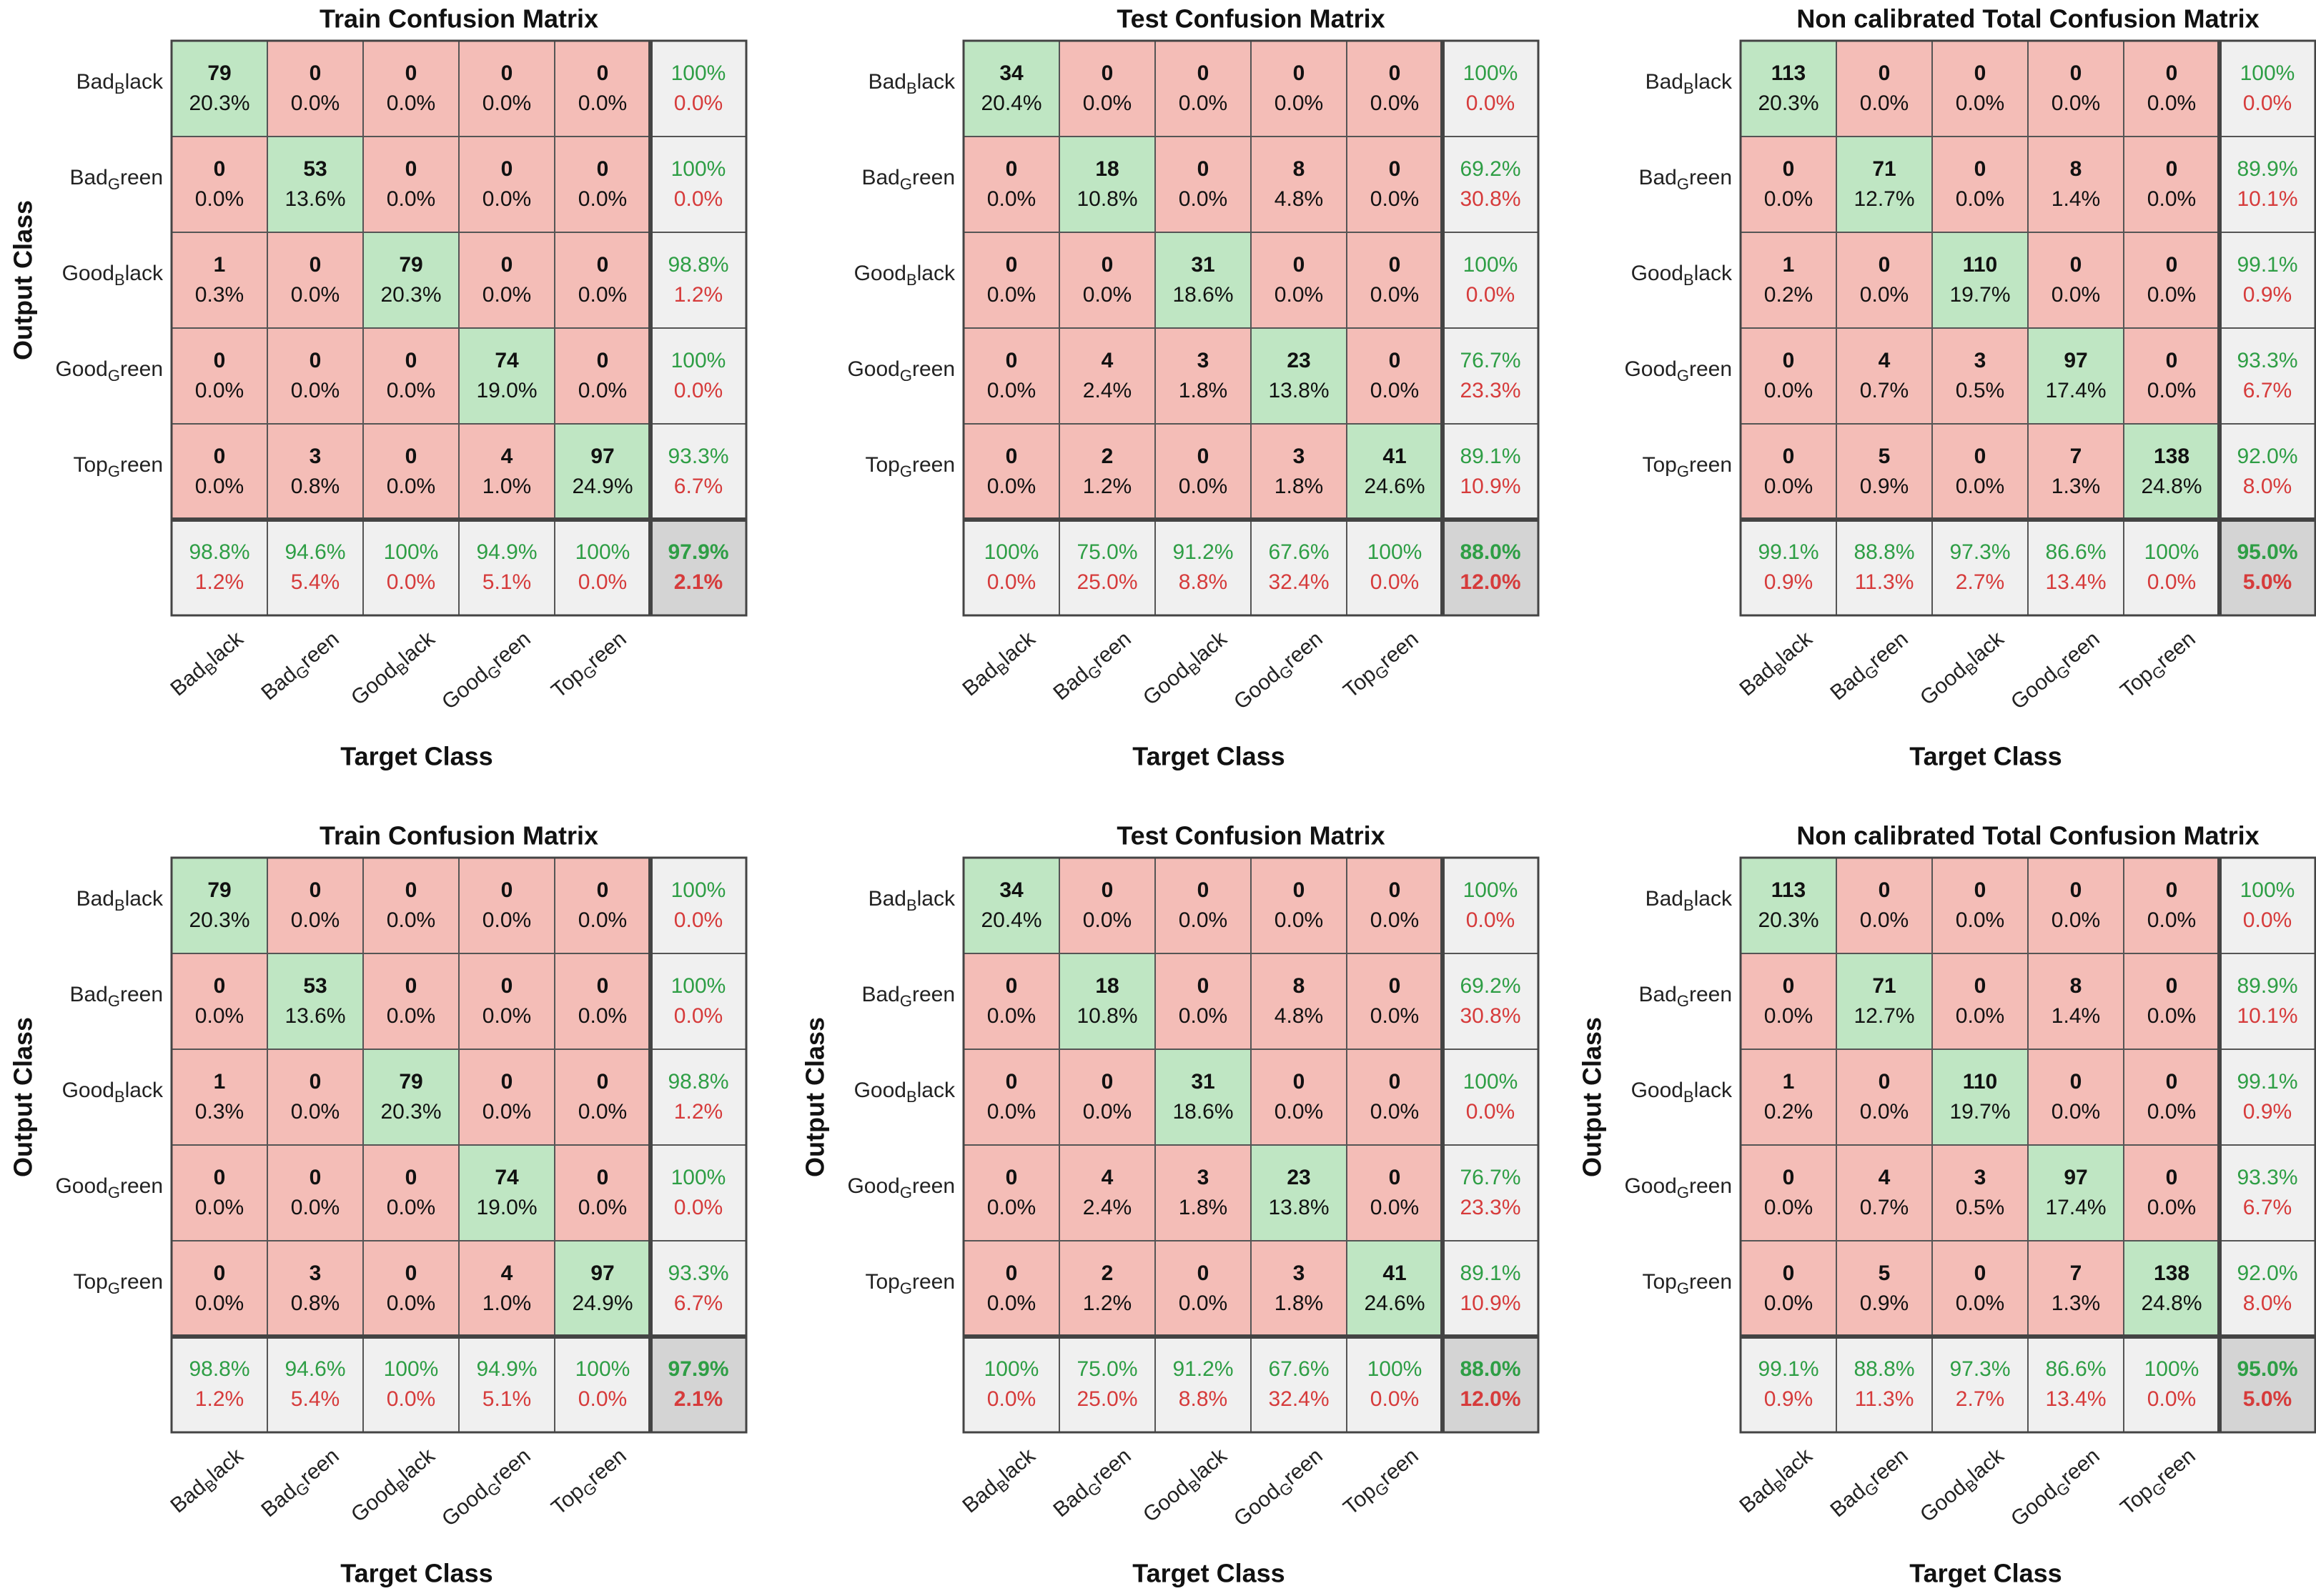 The image size is (2316, 1596). I want to click on cell-percent: 4.8%, so click(1299, 199).